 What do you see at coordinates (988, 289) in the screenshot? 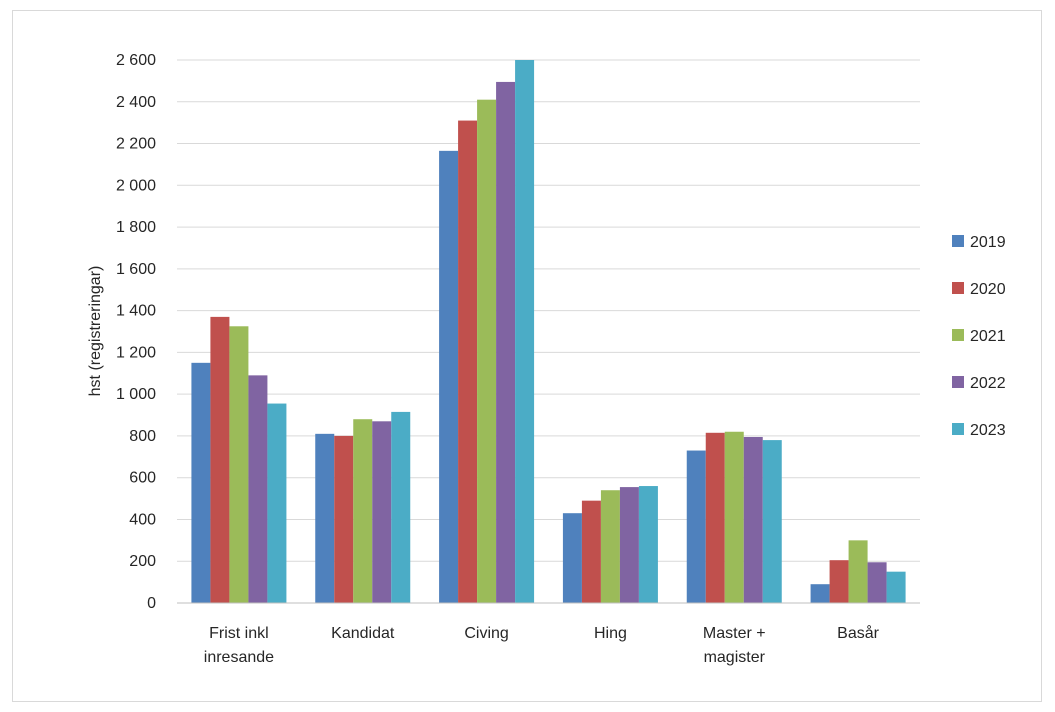
I see `legend-label-2020: 2020` at bounding box center [988, 289].